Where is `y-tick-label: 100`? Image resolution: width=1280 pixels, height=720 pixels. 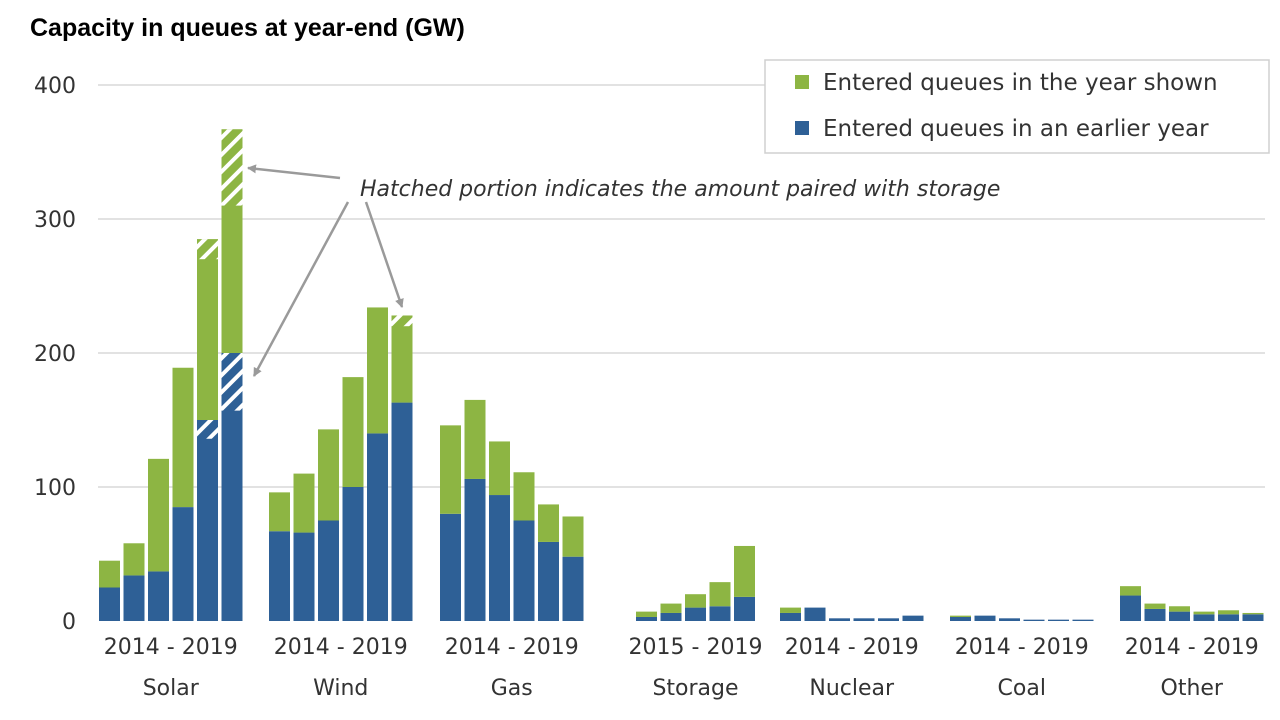
y-tick-label: 100 is located at coordinates (55, 488).